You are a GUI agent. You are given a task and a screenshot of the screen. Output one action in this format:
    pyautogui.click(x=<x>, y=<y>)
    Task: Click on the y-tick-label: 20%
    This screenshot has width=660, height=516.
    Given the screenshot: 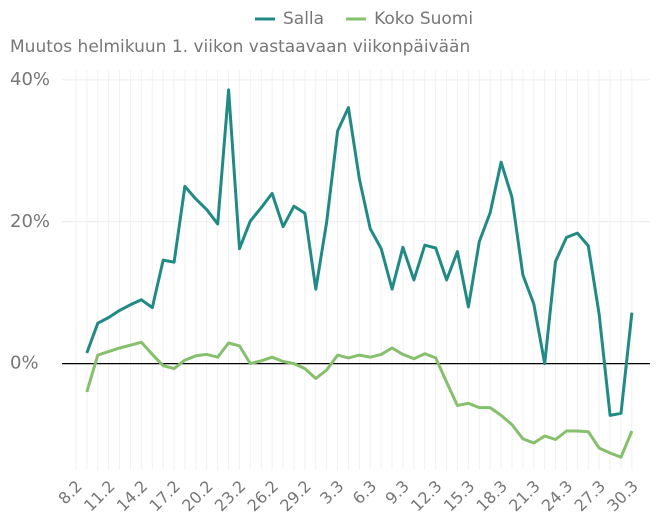 What is the action you would take?
    pyautogui.click(x=30, y=221)
    